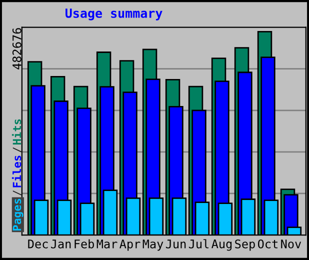  Describe the element at coordinates (222, 245) in the screenshot. I see `x-tick-label: Aug` at that location.